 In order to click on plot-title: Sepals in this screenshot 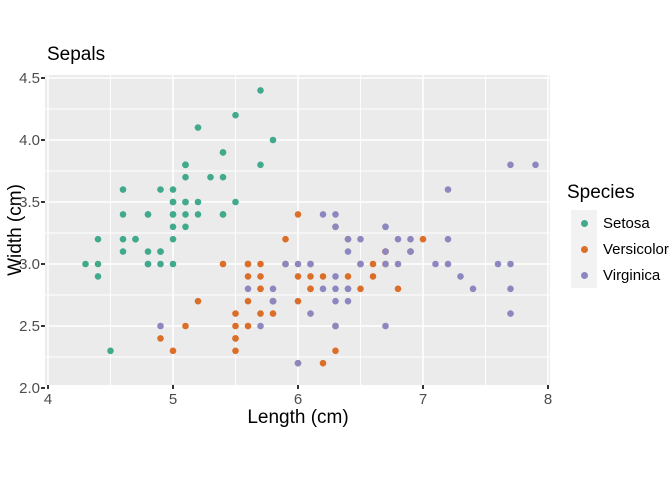, I will do `click(76, 54)`.